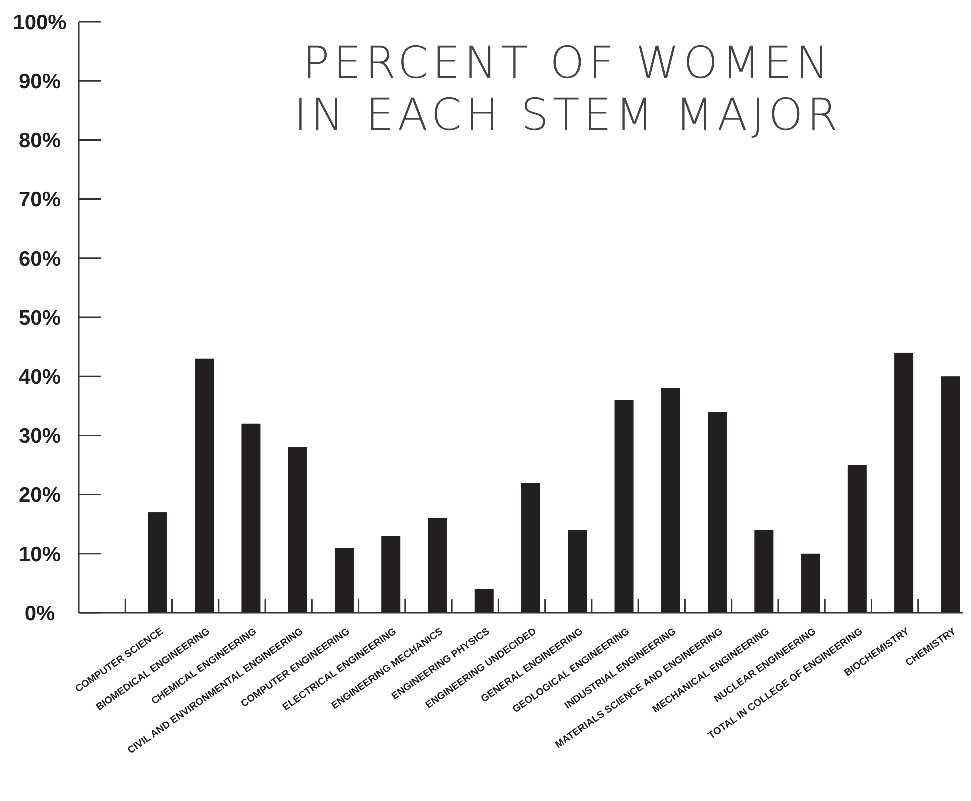 The width and height of the screenshot is (971, 801). Describe the element at coordinates (40, 318) in the screenshot. I see `y-tick-label: 50%` at that location.